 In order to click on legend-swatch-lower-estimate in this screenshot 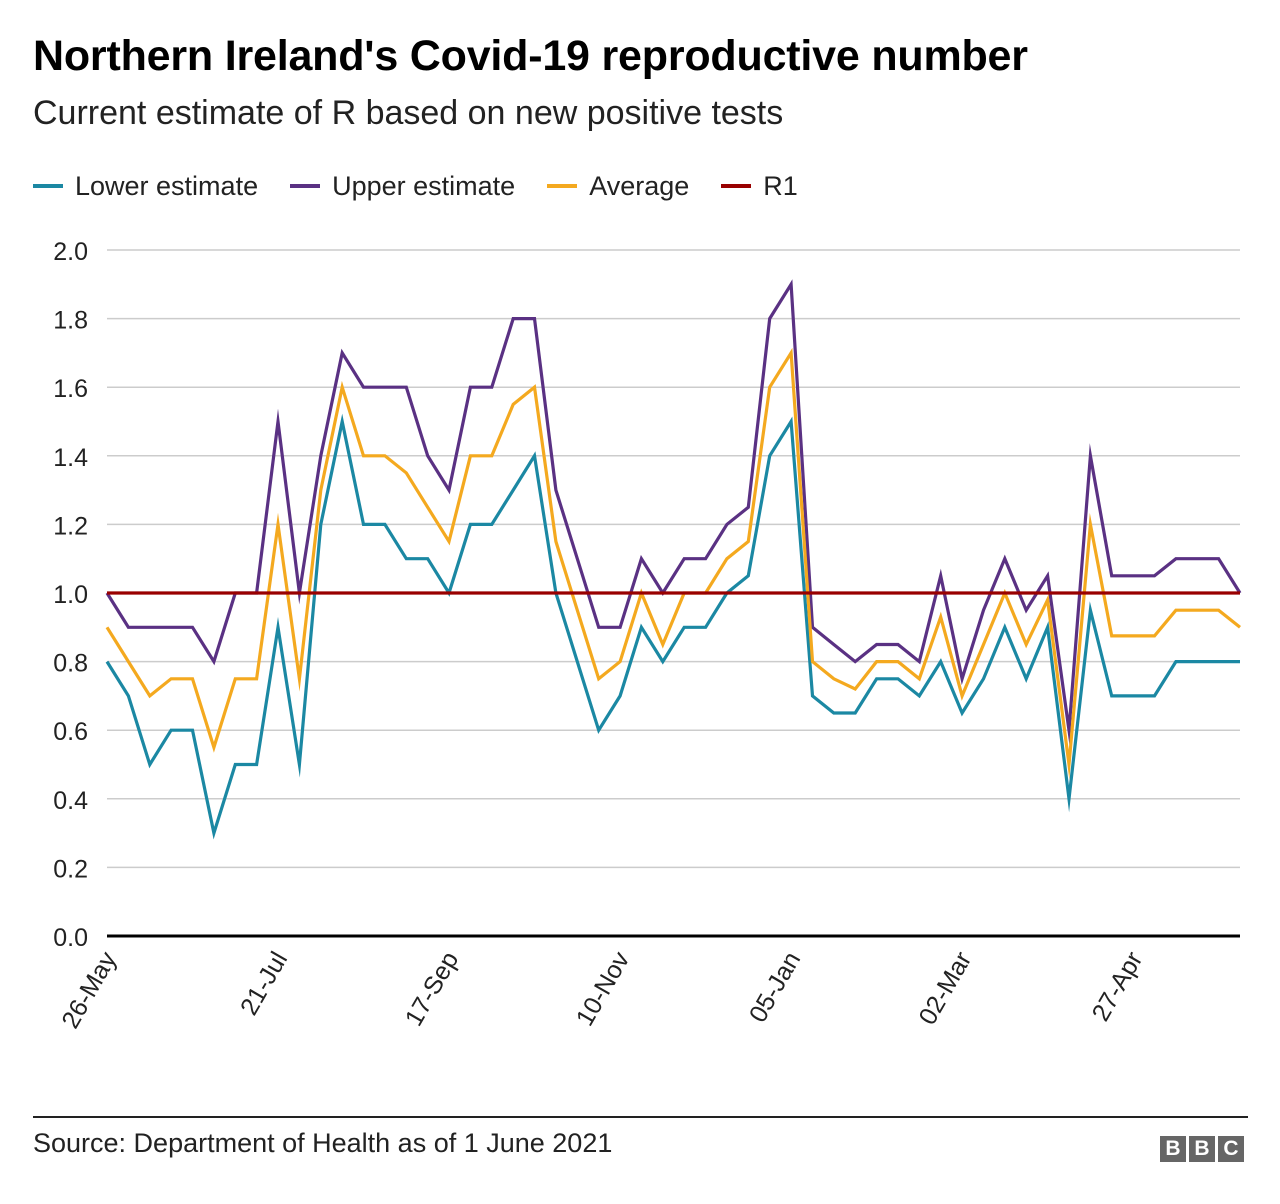, I will do `click(48, 186)`.